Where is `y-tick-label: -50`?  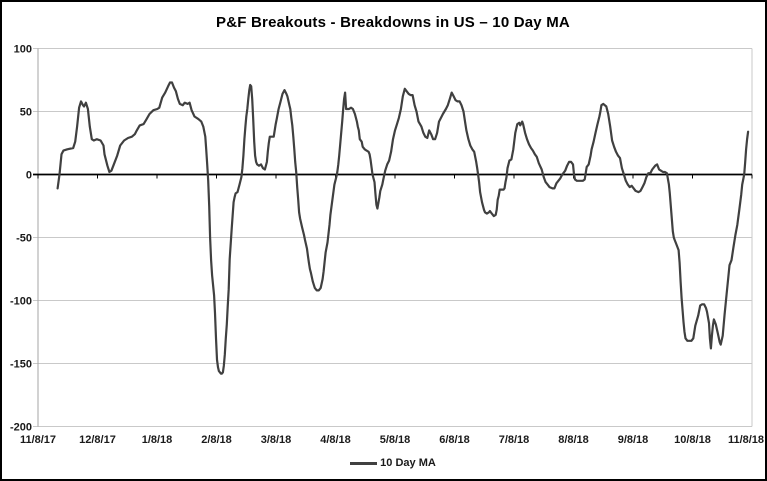
y-tick-label: -50 is located at coordinates (24, 239).